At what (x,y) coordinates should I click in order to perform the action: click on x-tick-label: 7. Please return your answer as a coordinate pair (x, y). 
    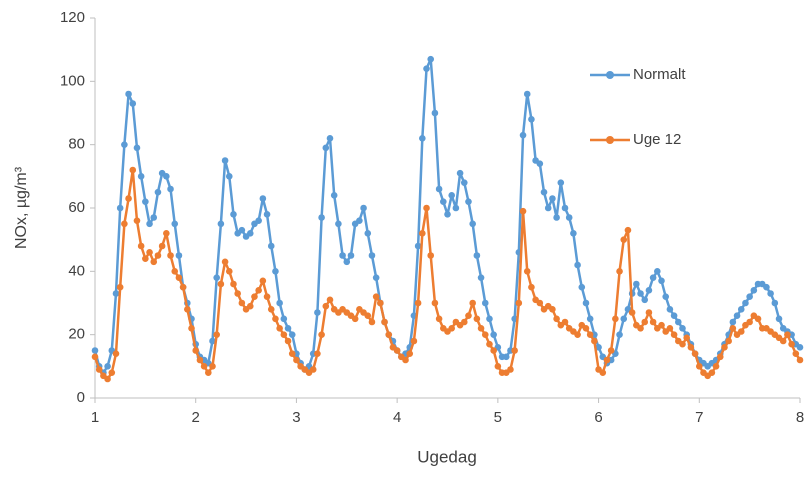
    Looking at the image, I should click on (699, 417).